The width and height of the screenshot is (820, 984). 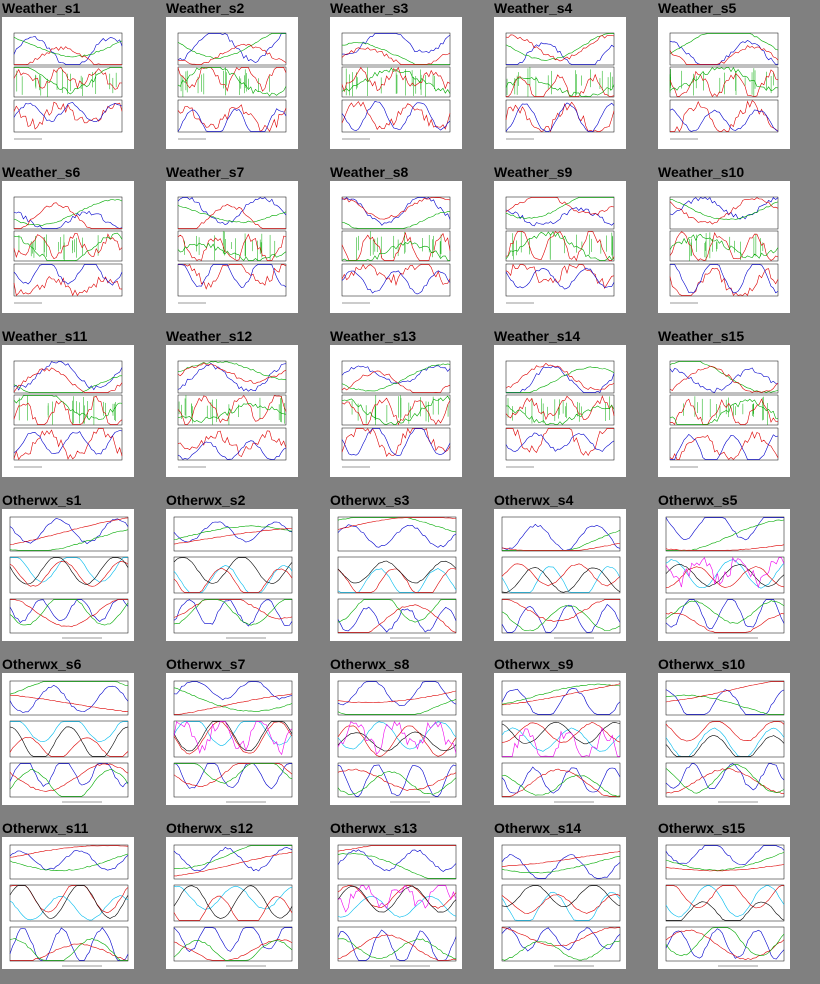 What do you see at coordinates (534, 664) in the screenshot?
I see `thumbnail-title: Otherwx_s9` at bounding box center [534, 664].